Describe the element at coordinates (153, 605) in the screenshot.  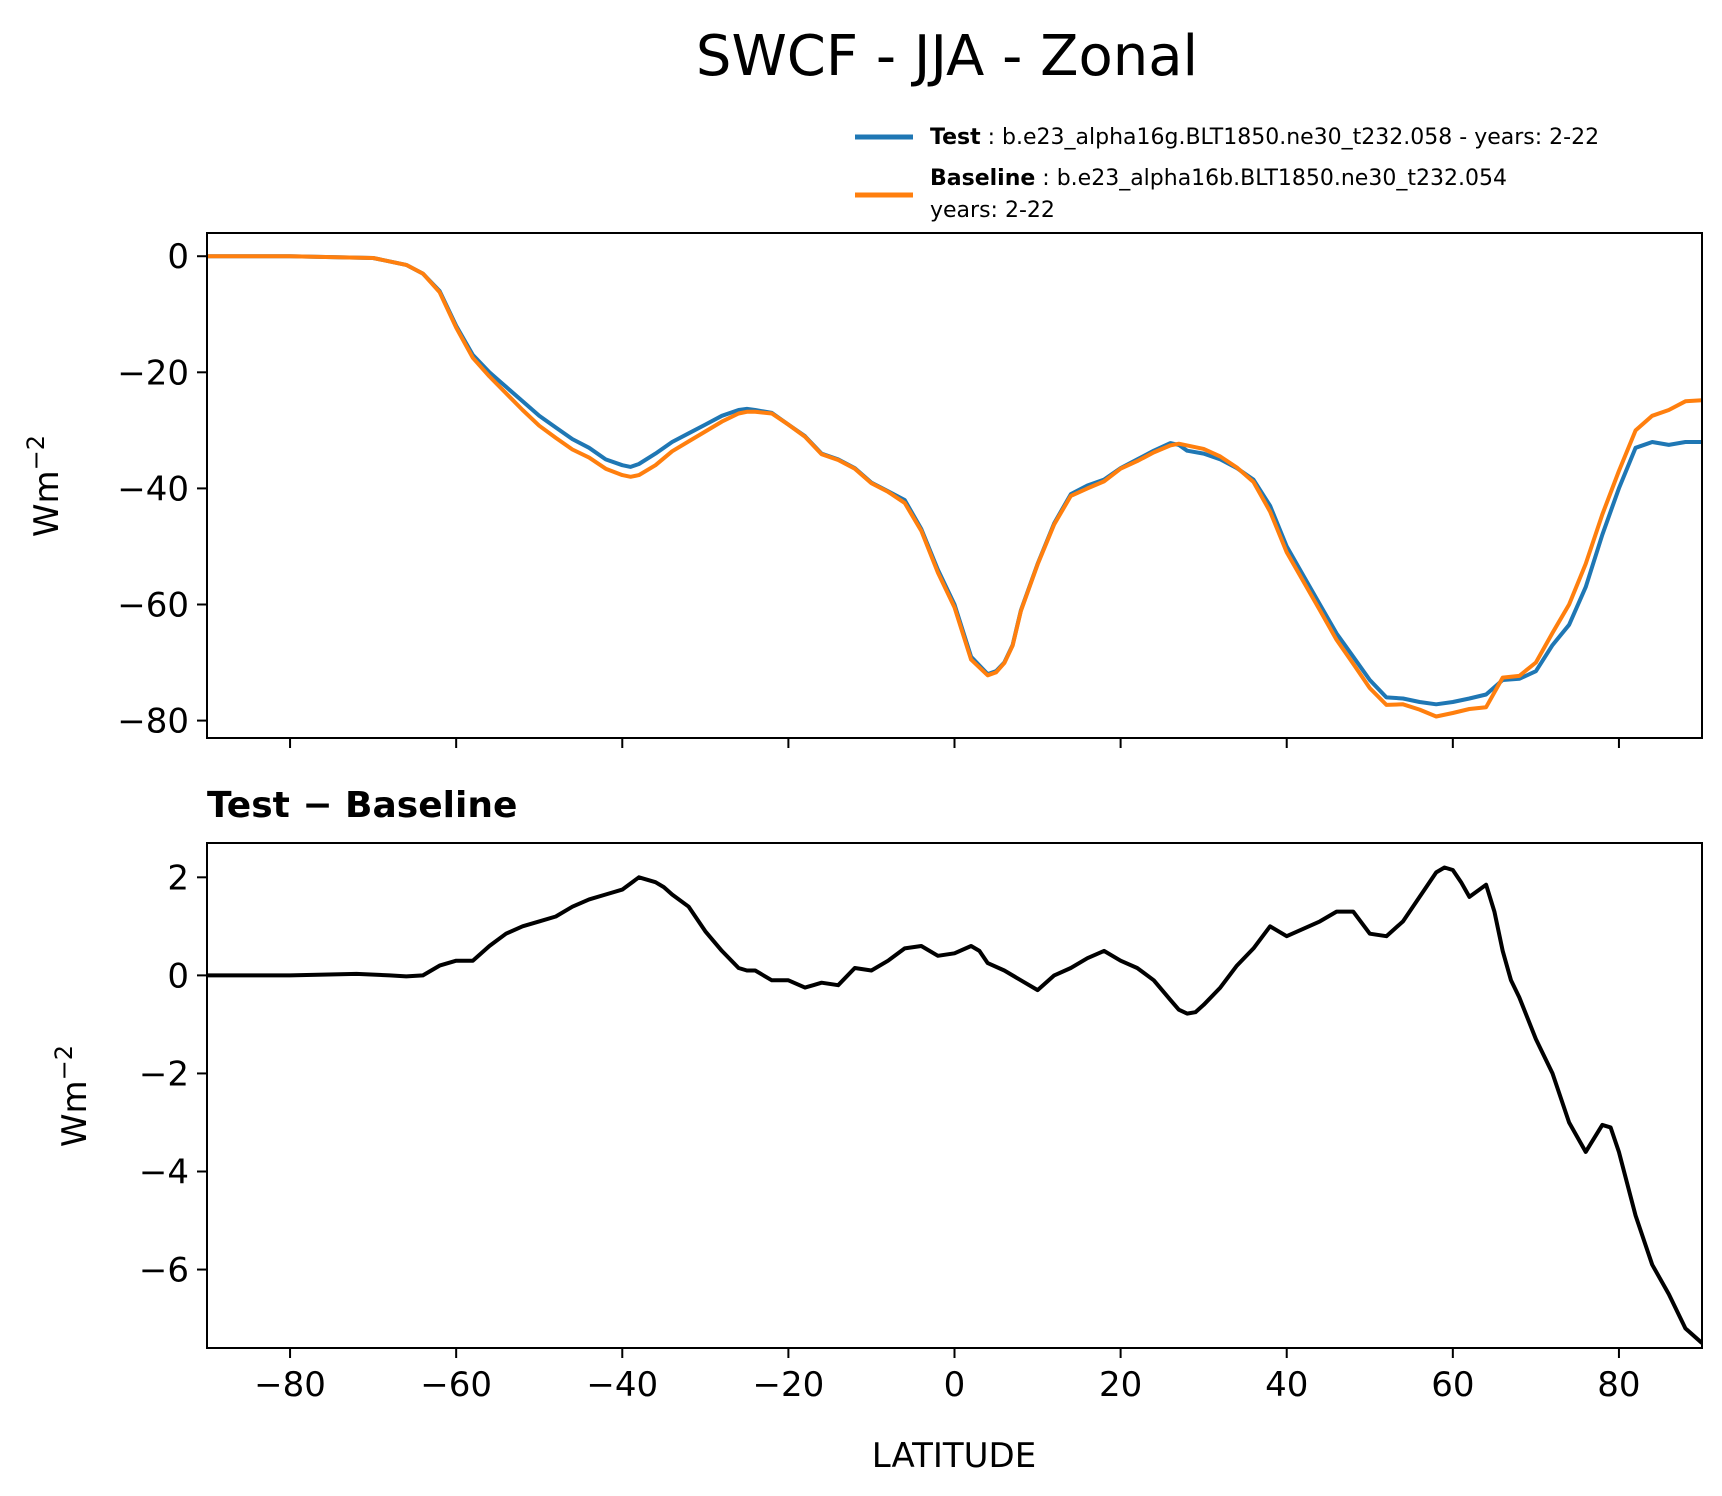
I see `top-ytick-label: −60` at that location.